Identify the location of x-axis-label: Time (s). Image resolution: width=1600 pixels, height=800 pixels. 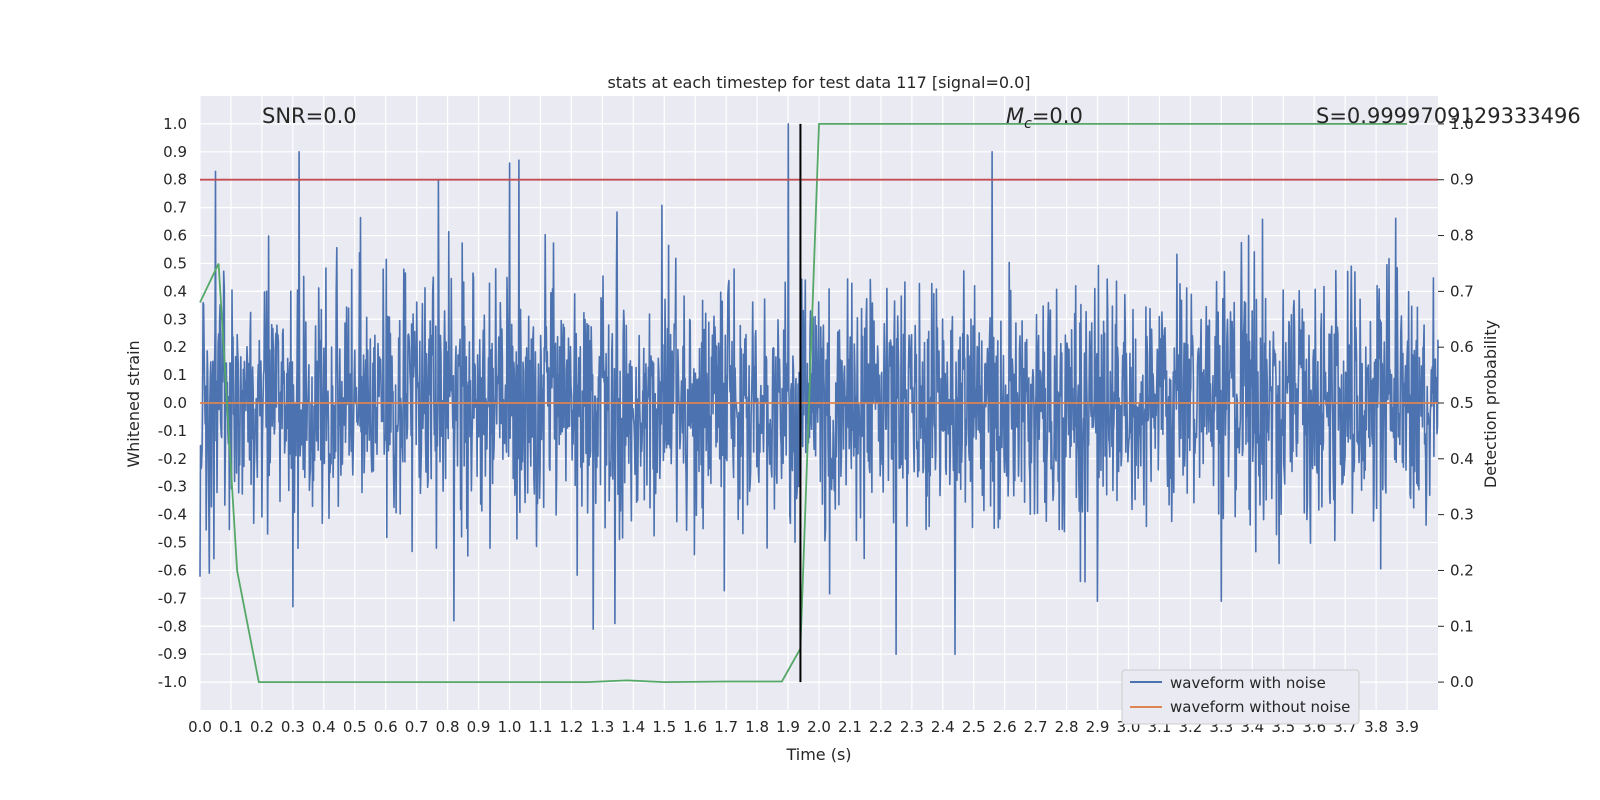
(818, 754).